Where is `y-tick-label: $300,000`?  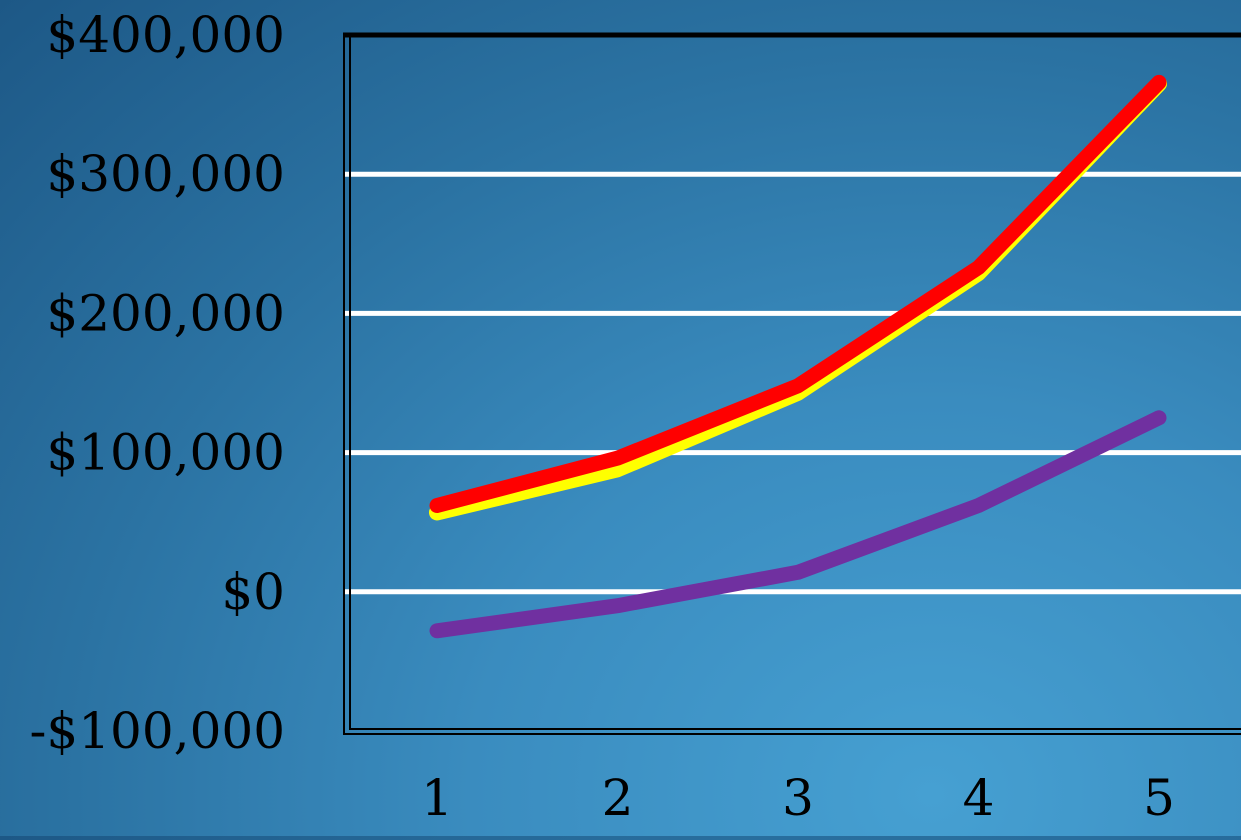 y-tick-label: $300,000 is located at coordinates (165, 174).